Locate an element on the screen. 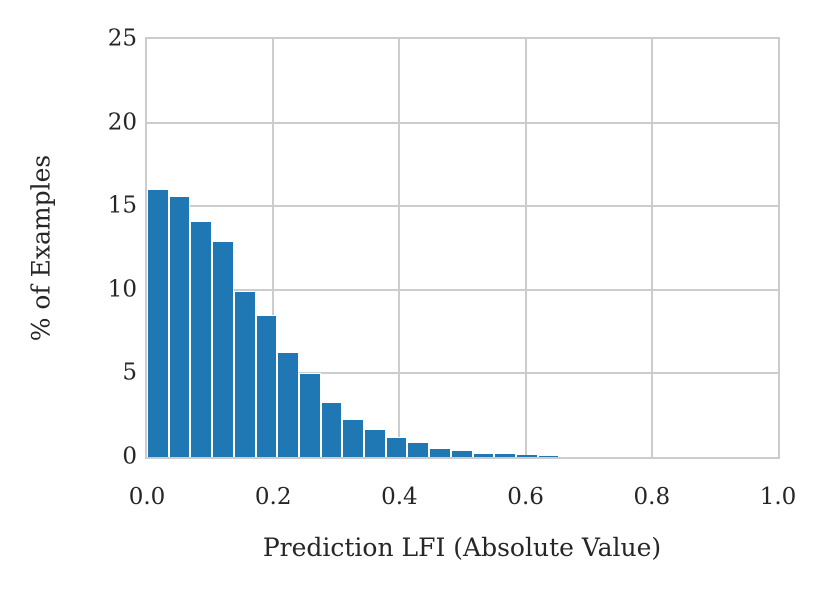  y-tick-label: 15 is located at coordinates (122, 205).